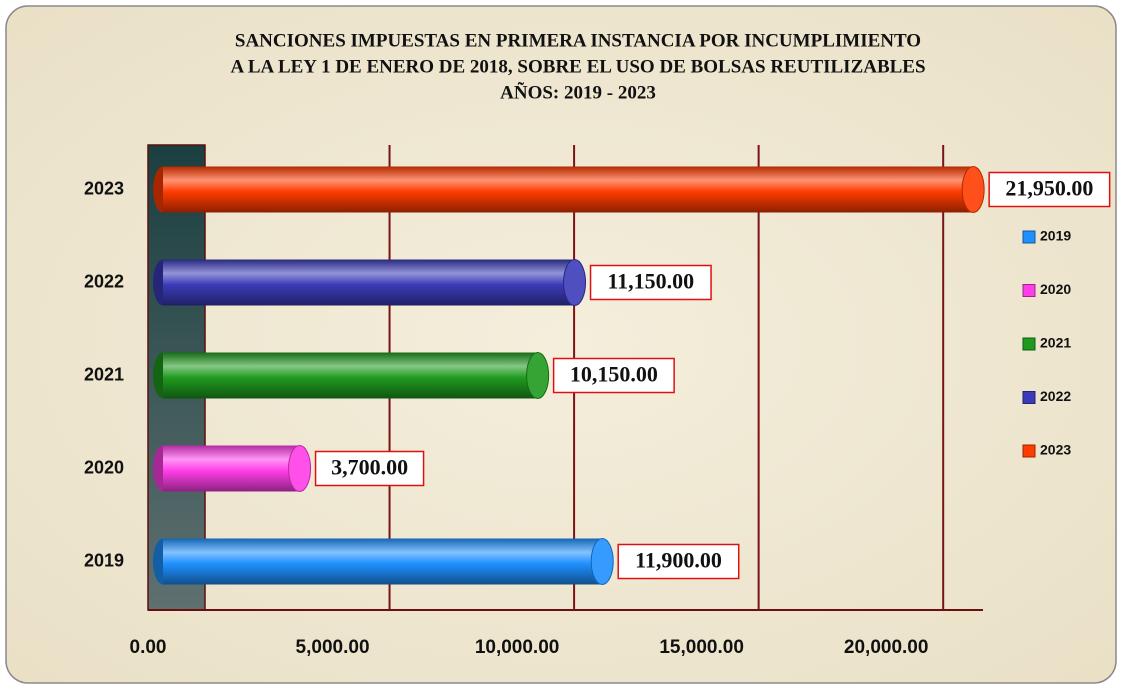  I want to click on data-label: 11,900.00, so click(678, 560).